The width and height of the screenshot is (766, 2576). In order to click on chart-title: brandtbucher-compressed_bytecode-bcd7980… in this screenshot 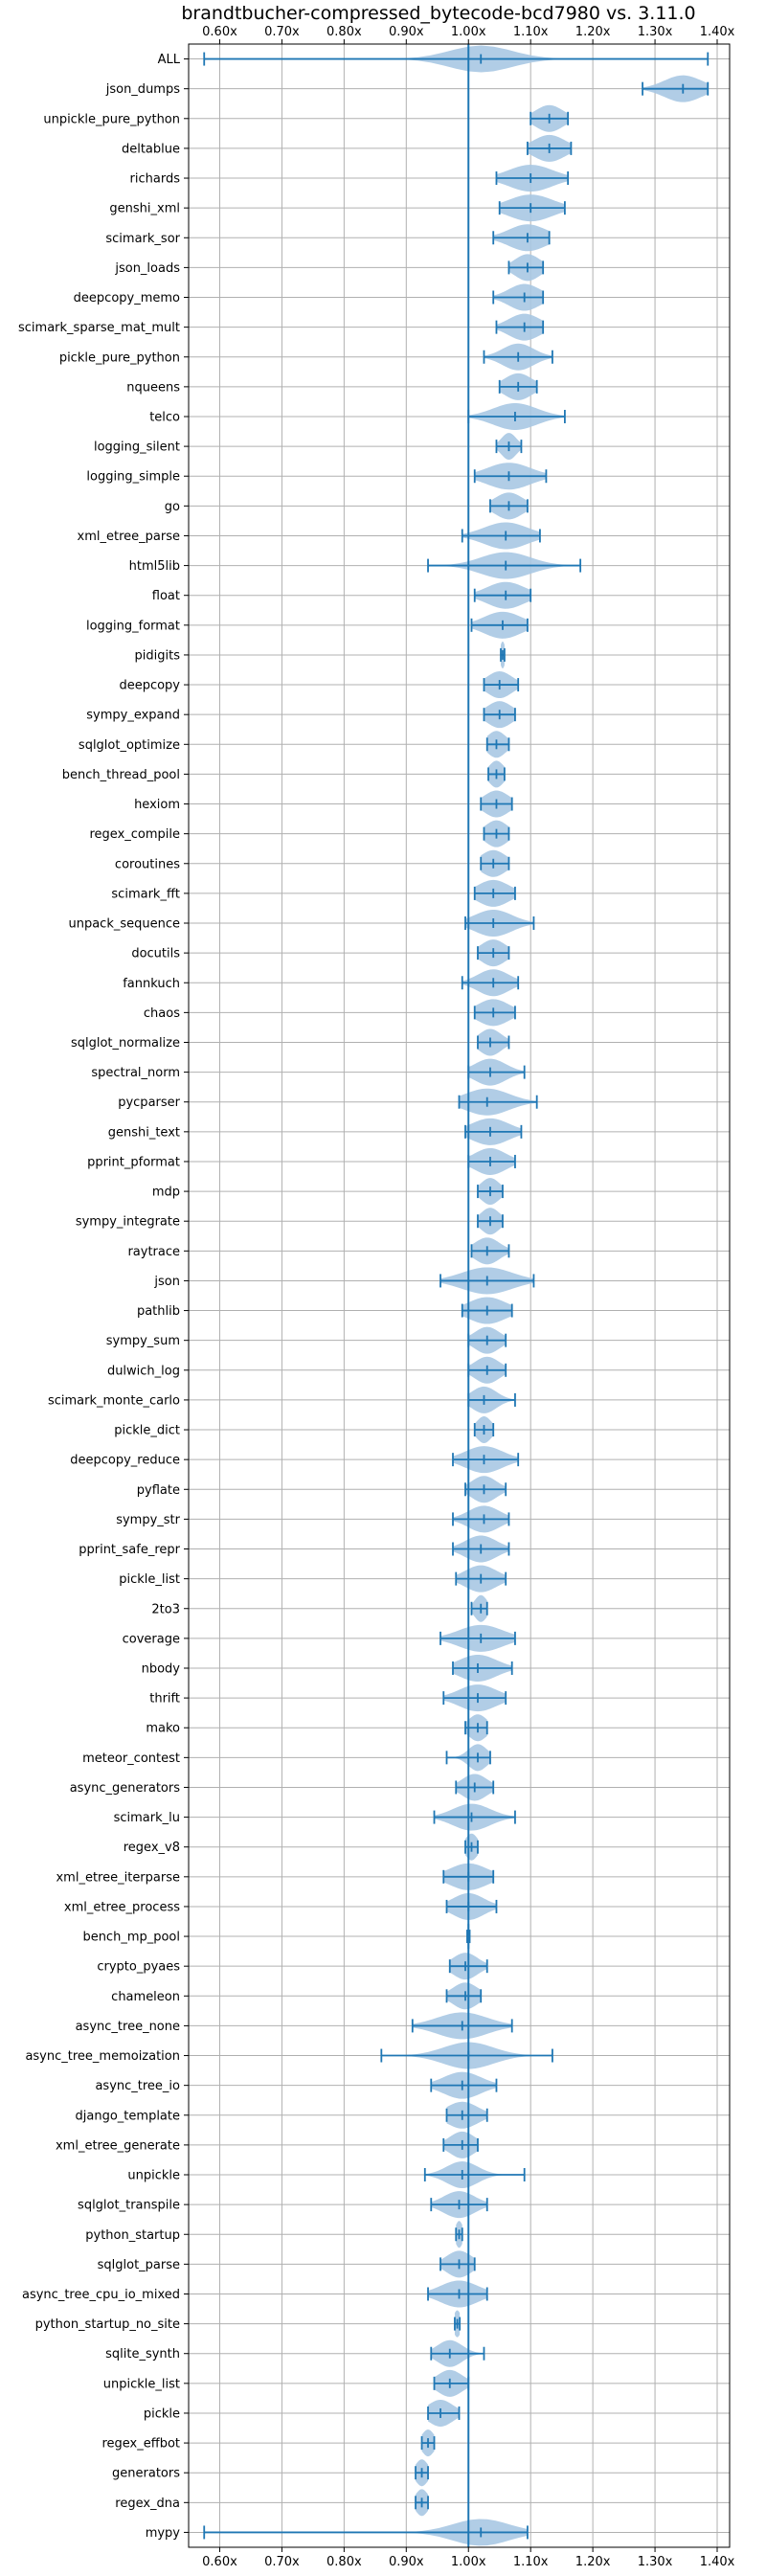, I will do `click(438, 13)`.